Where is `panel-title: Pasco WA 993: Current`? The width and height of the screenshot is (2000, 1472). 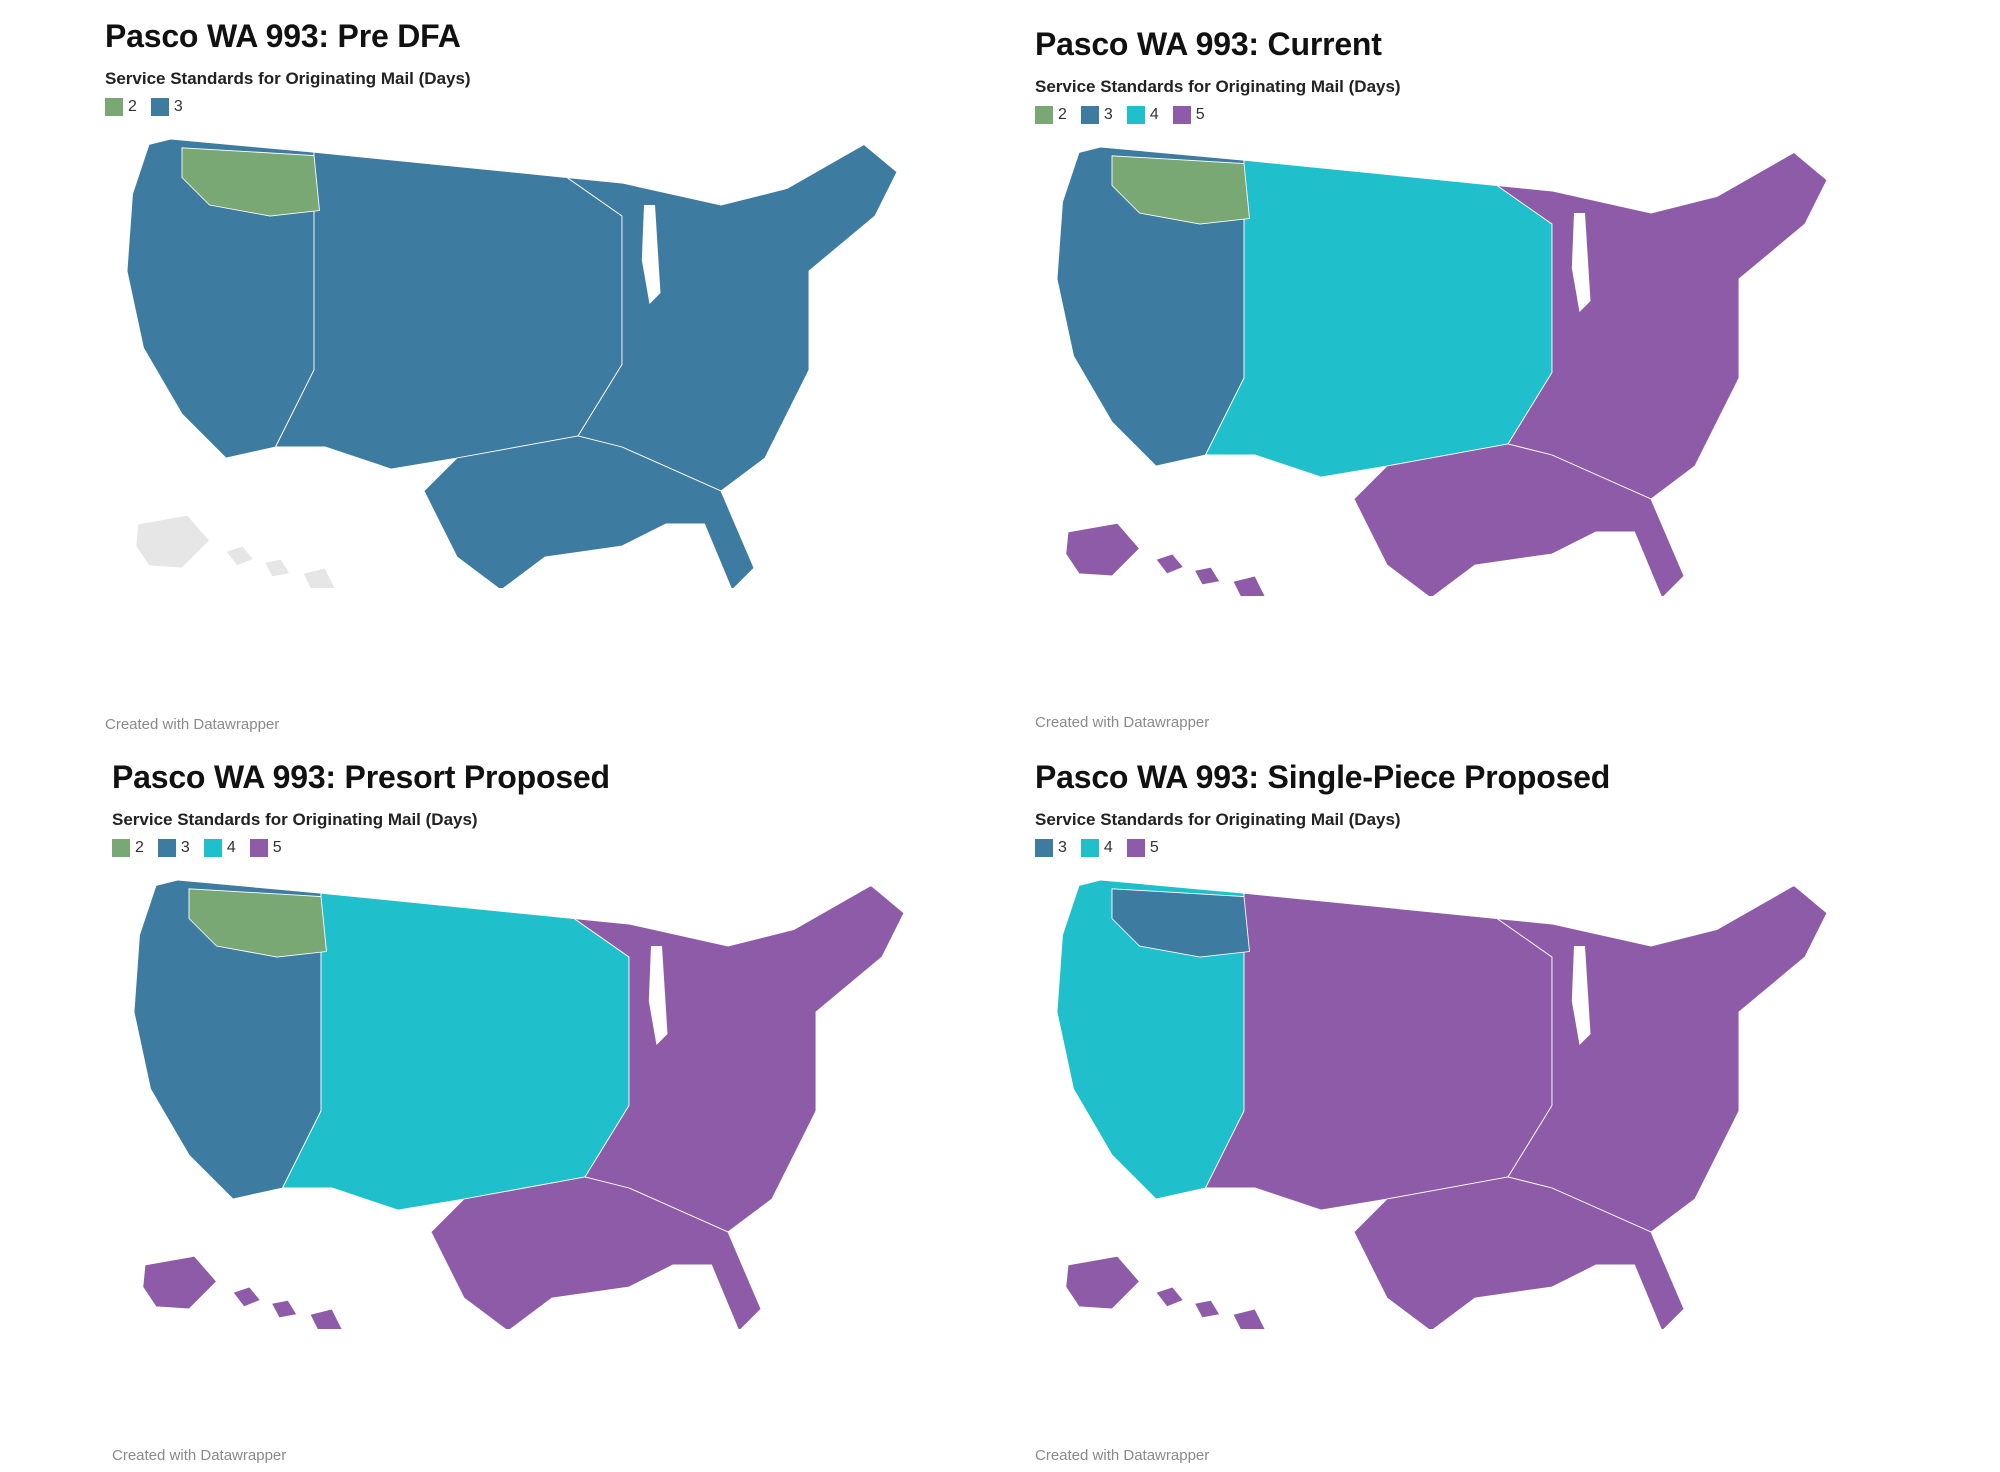 panel-title: Pasco WA 993: Current is located at coordinates (1208, 44).